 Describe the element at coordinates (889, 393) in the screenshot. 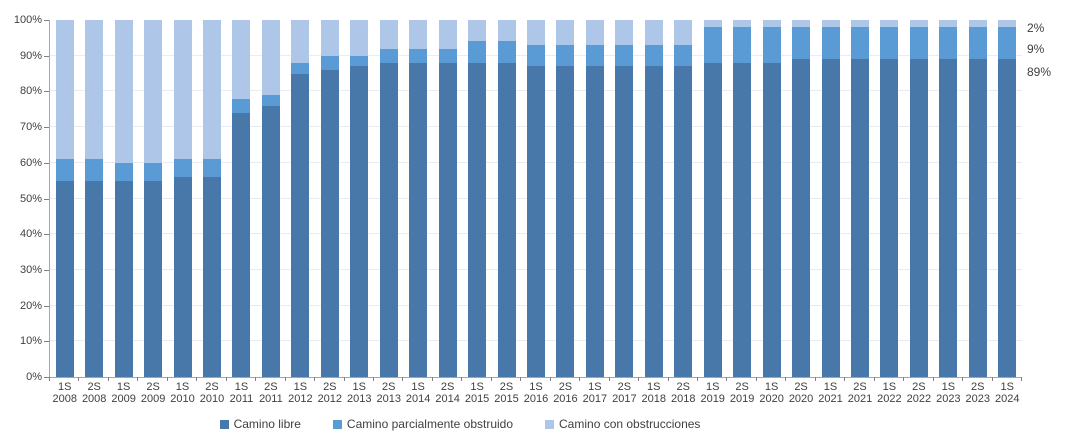

I see `x-axis-label: 1S 2022` at that location.